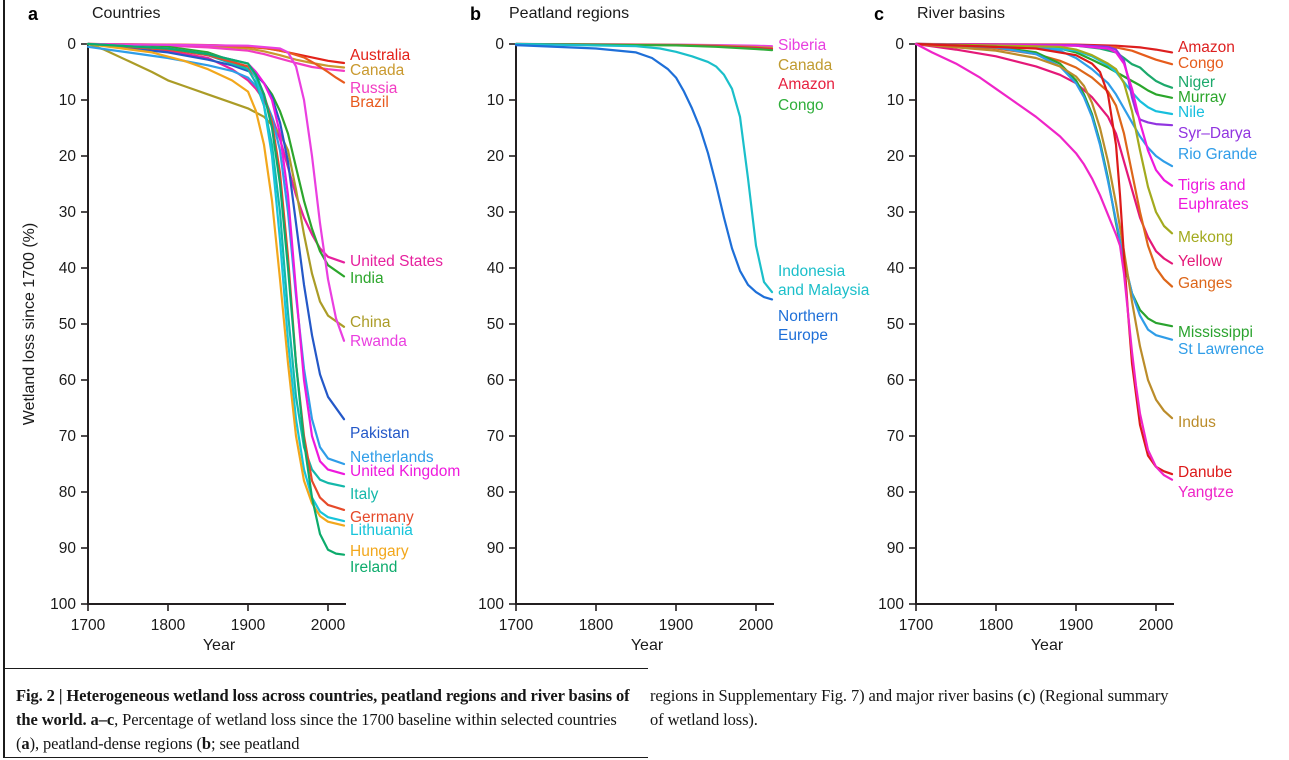 Image resolution: width=1289 pixels, height=760 pixels. What do you see at coordinates (405, 472) in the screenshot?
I see `series-label-united-kingdom: United Kingdom` at bounding box center [405, 472].